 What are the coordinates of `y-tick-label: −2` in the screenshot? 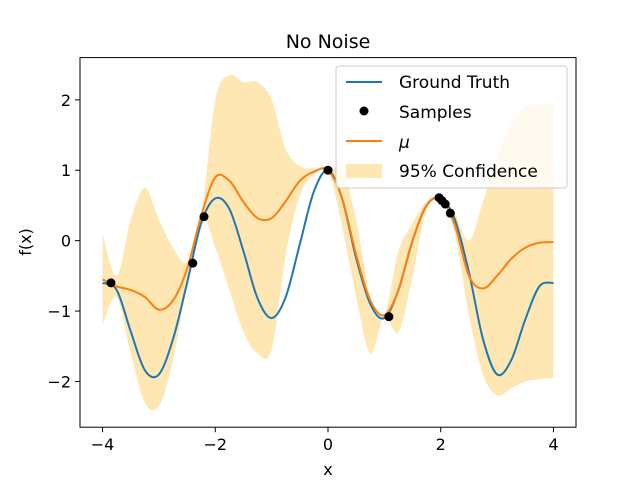 It's located at (59, 381).